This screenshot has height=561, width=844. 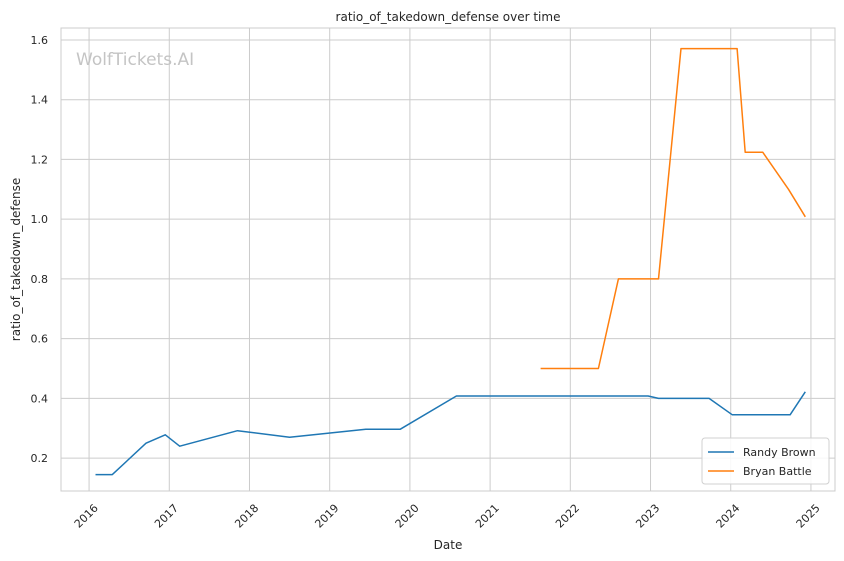 What do you see at coordinates (40, 279) in the screenshot?
I see `y-tick-label: 0.8` at bounding box center [40, 279].